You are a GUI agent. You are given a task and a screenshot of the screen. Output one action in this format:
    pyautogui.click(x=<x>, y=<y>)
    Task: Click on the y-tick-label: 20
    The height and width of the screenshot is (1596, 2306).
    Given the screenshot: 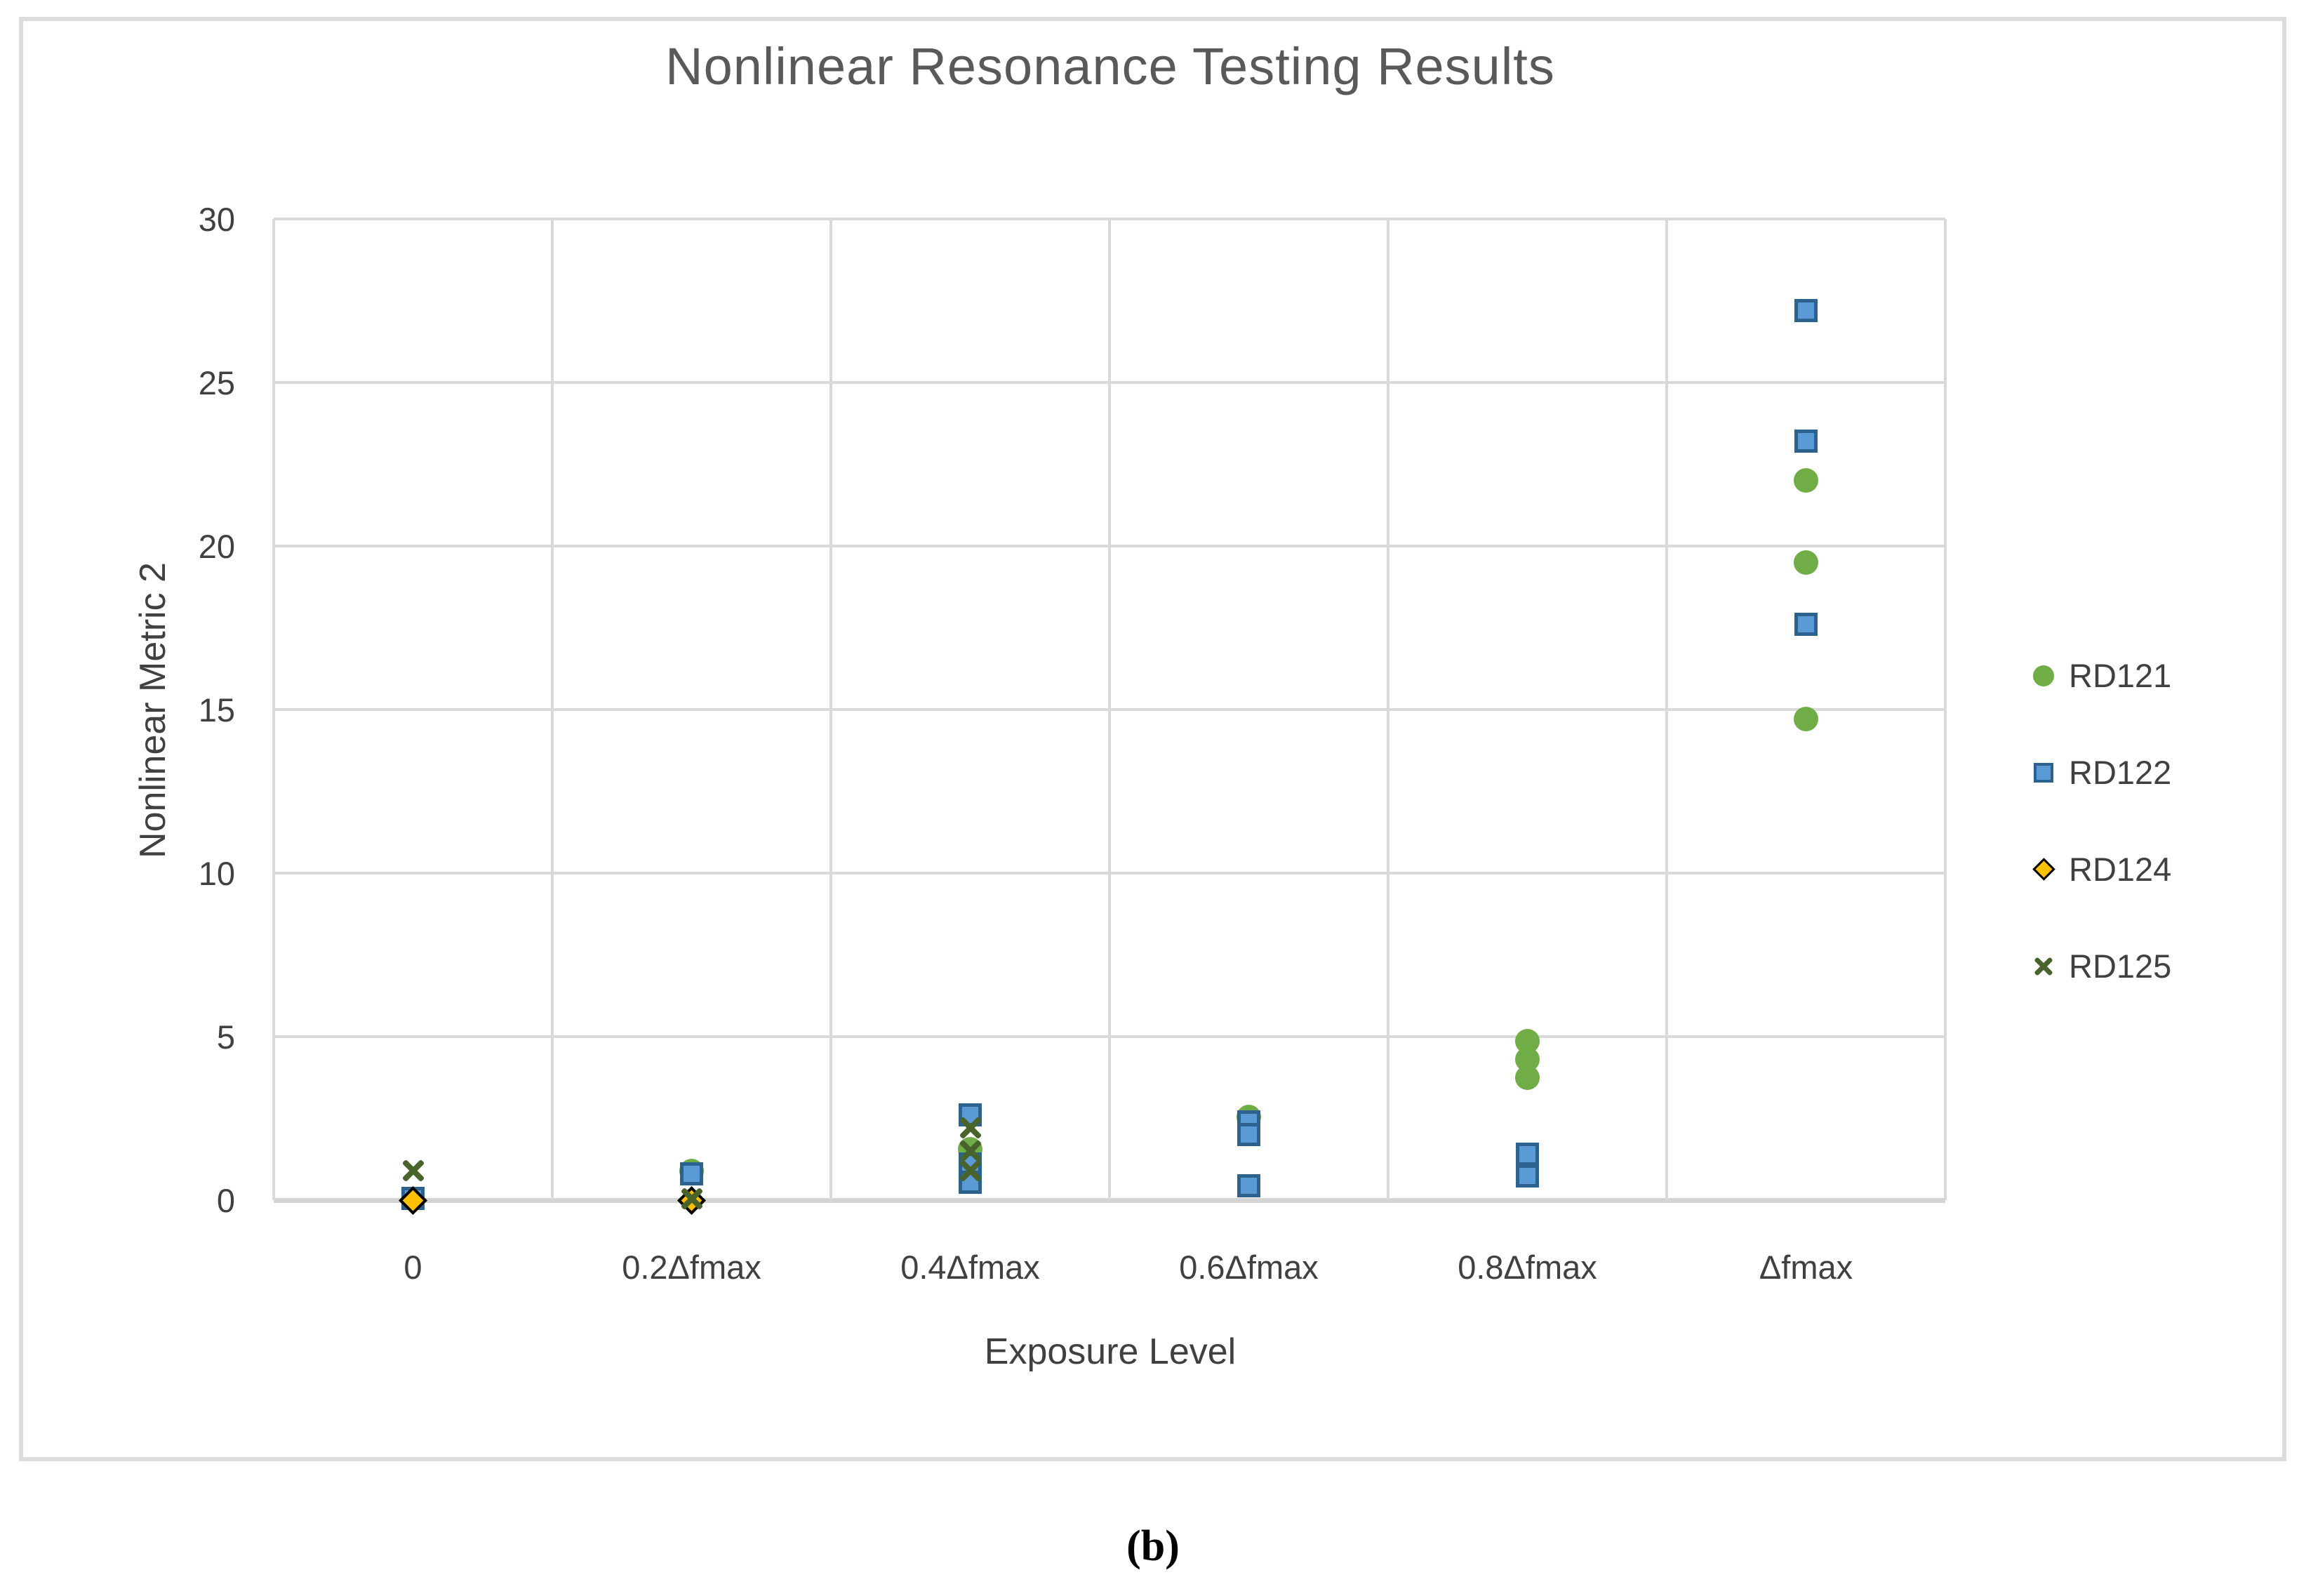 What is the action you would take?
    pyautogui.click(x=216, y=546)
    